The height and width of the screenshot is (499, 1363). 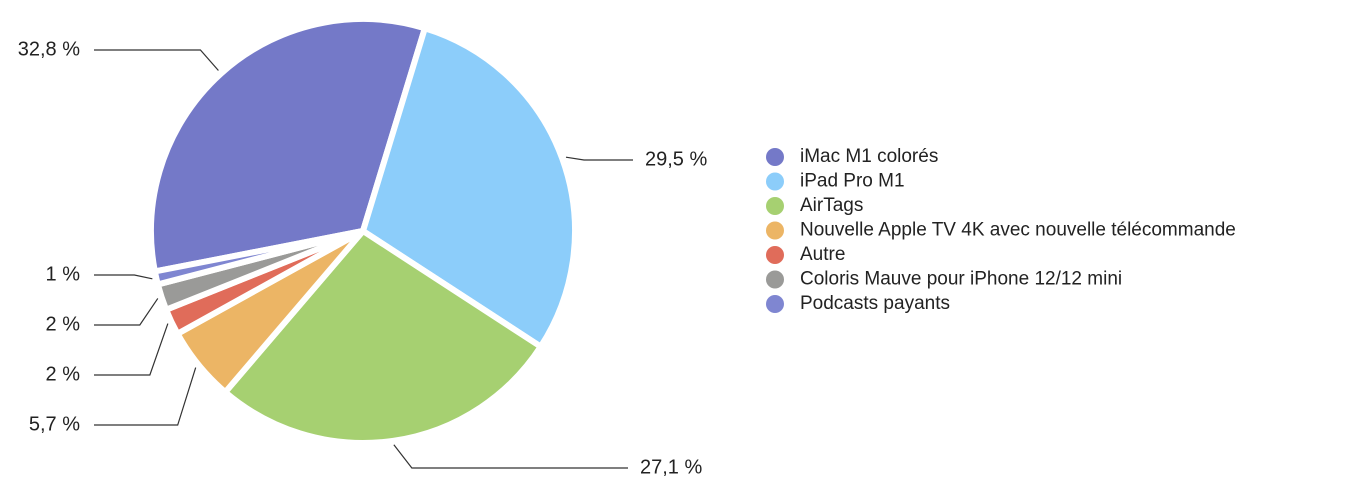 I want to click on legend-label: AirTags, so click(x=831, y=205).